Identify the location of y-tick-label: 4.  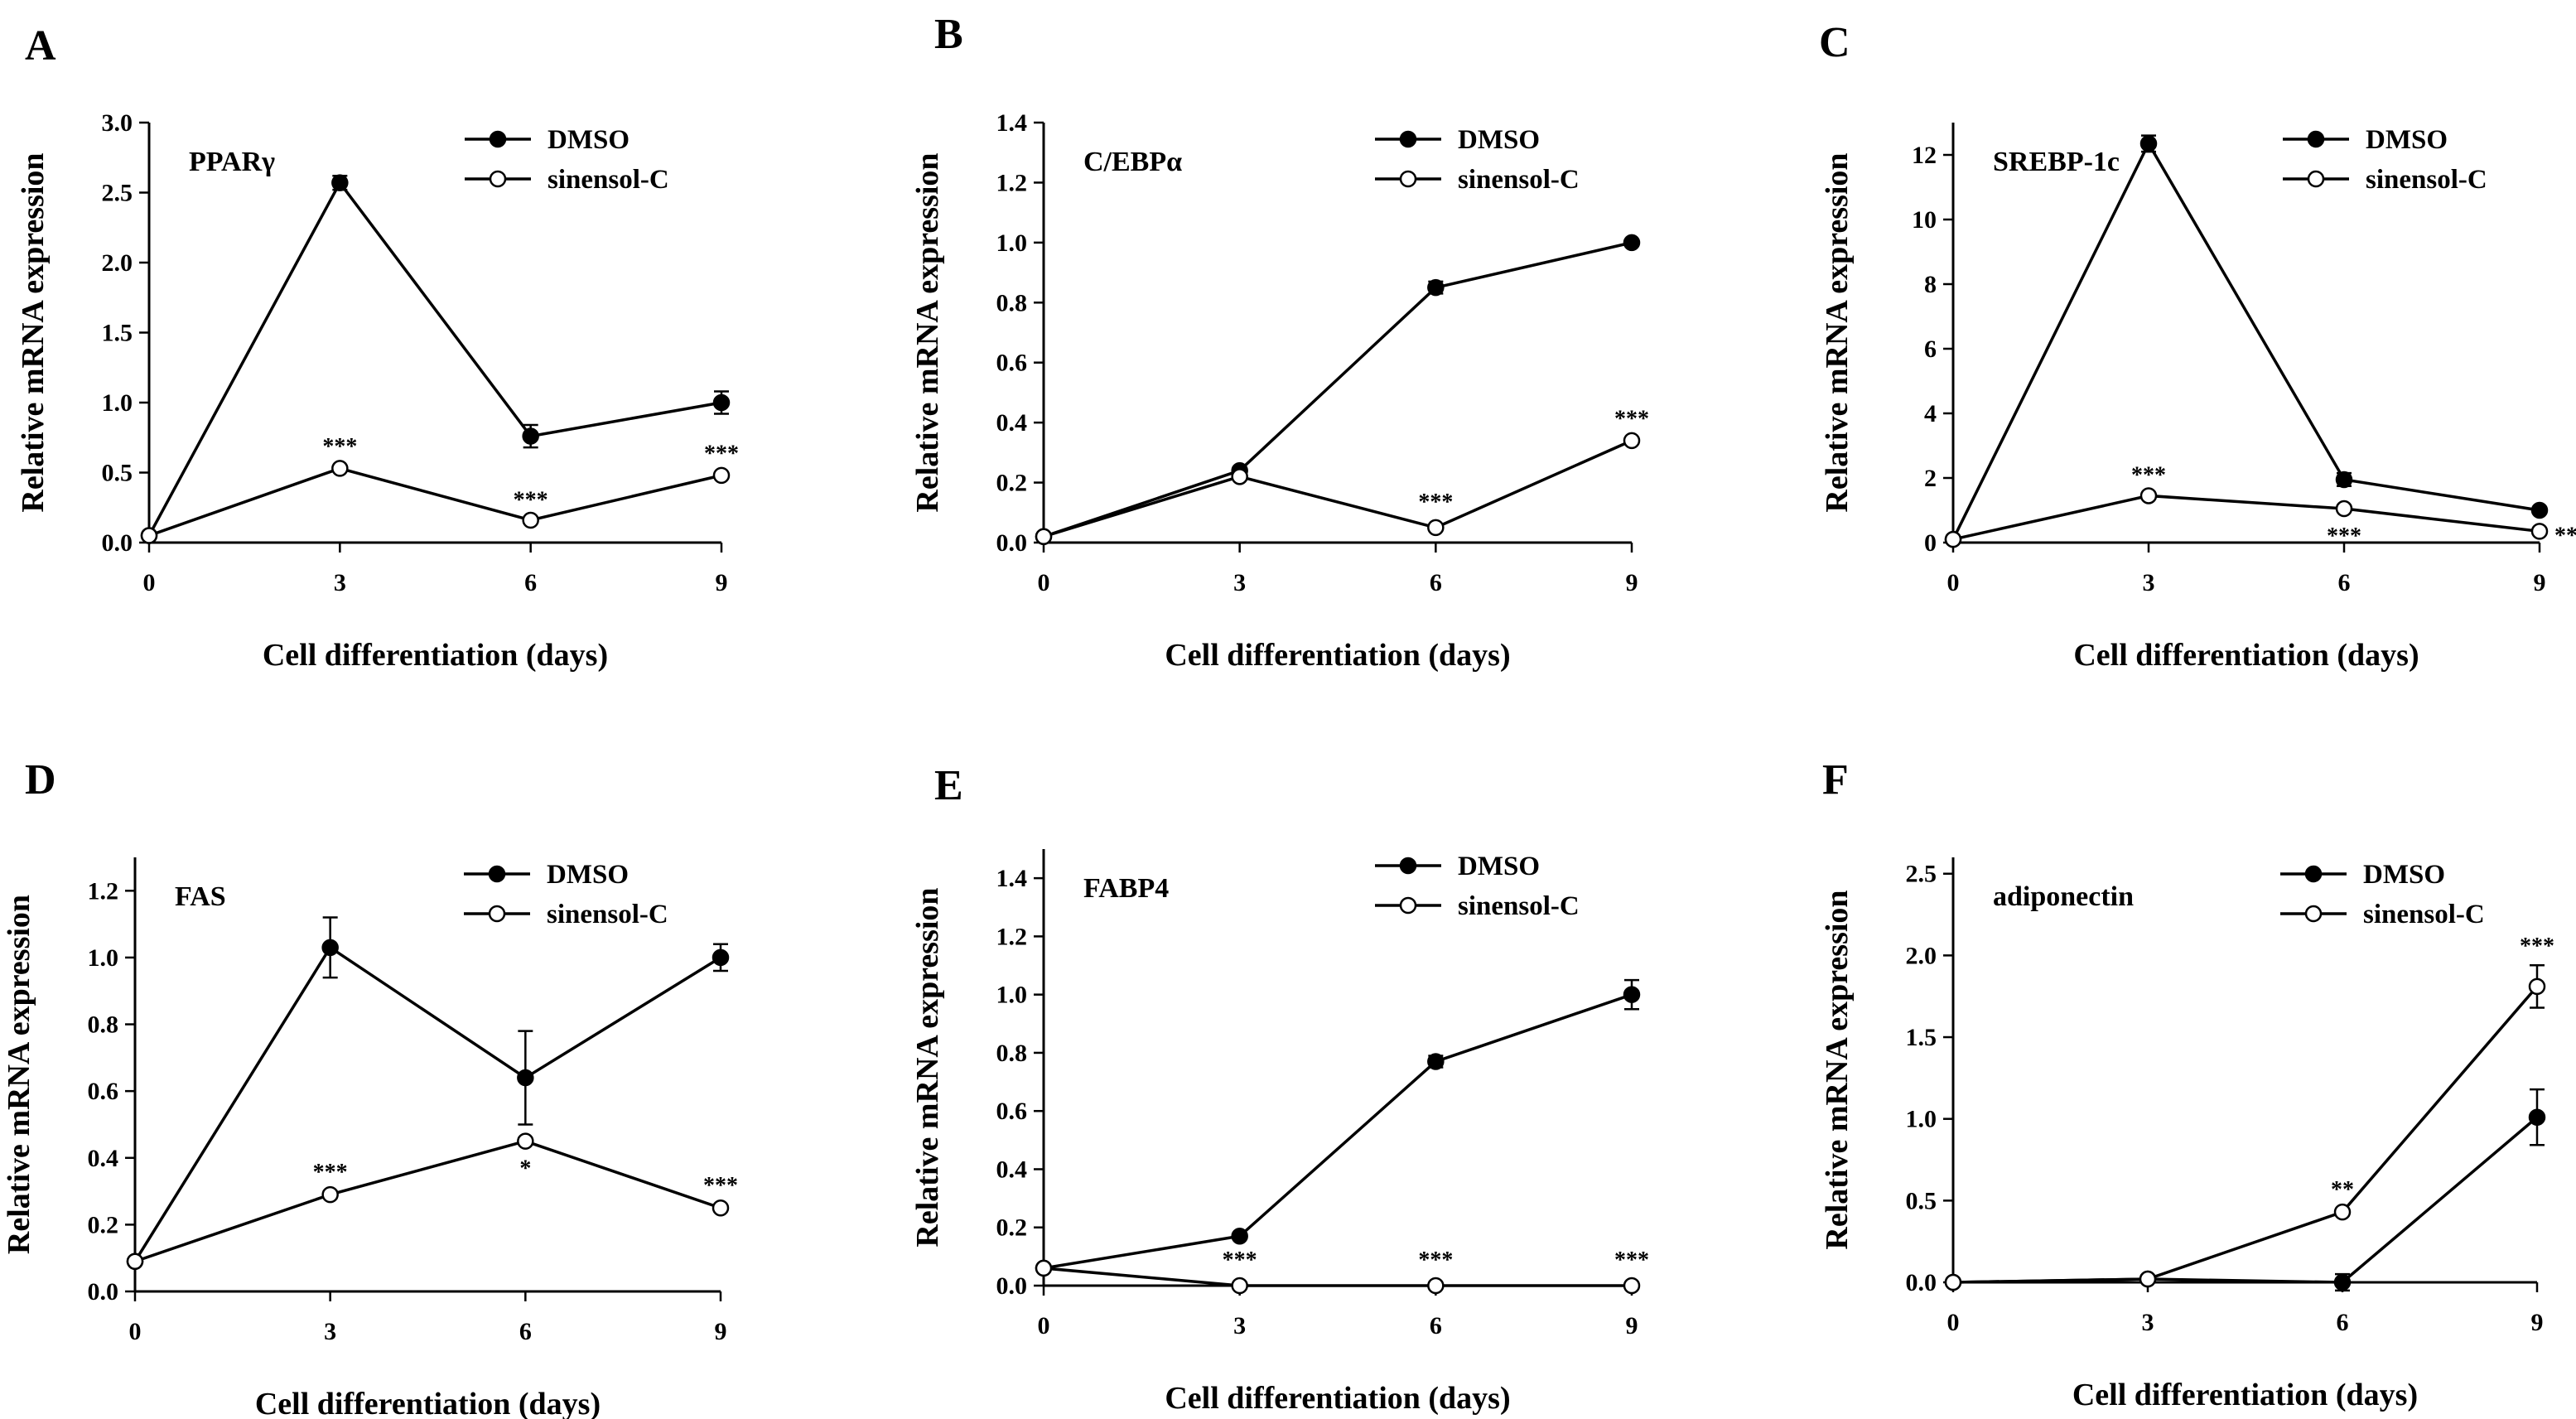
(1930, 413).